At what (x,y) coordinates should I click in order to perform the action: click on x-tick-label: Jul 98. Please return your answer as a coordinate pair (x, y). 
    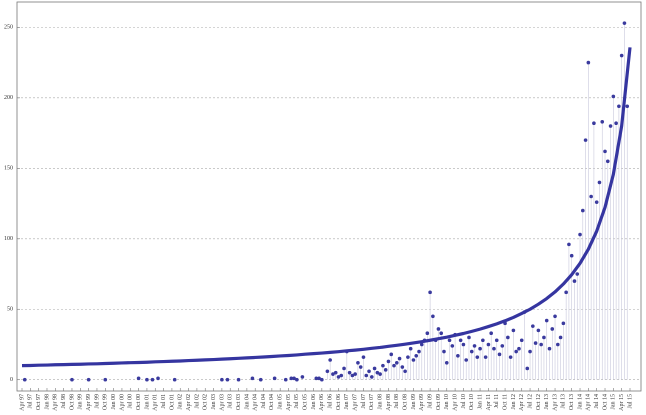
    Looking at the image, I should click on (64, 401).